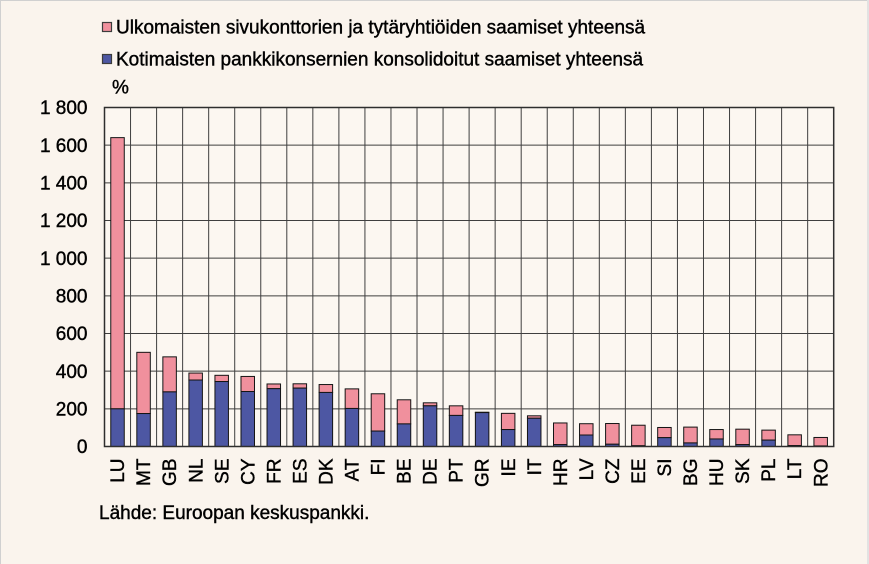  Describe the element at coordinates (483, 473) in the screenshot. I see `svg-text: GR` at that location.